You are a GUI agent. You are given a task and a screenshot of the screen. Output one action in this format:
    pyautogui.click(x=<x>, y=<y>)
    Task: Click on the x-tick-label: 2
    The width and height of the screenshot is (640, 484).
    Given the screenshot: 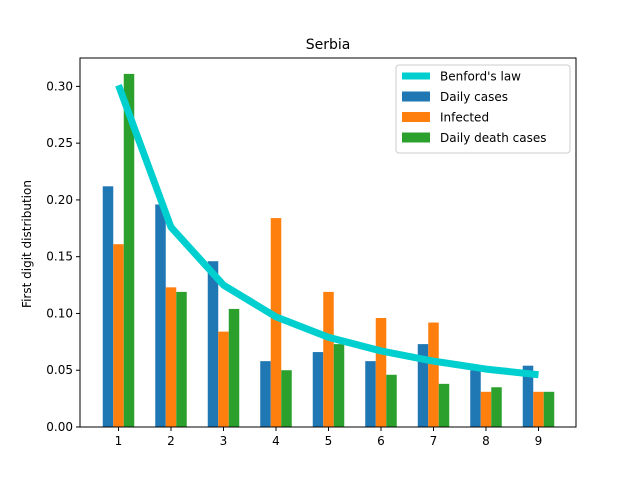 What is the action you would take?
    pyautogui.click(x=171, y=441)
    